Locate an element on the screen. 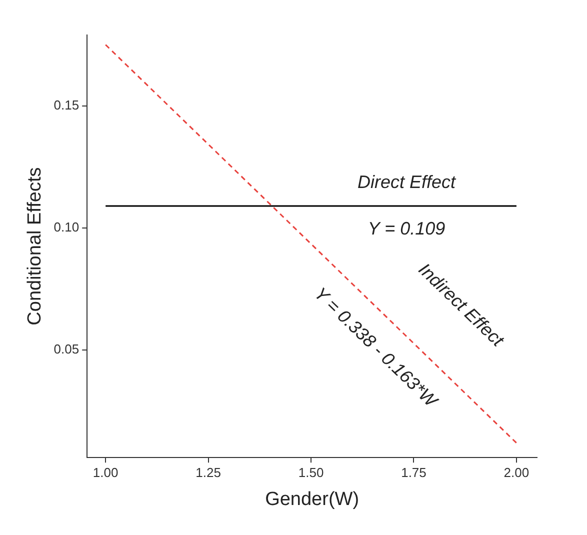 Image resolution: width=587 pixels, height=535 pixels. y-tick-label: 0.15 is located at coordinates (67, 104).